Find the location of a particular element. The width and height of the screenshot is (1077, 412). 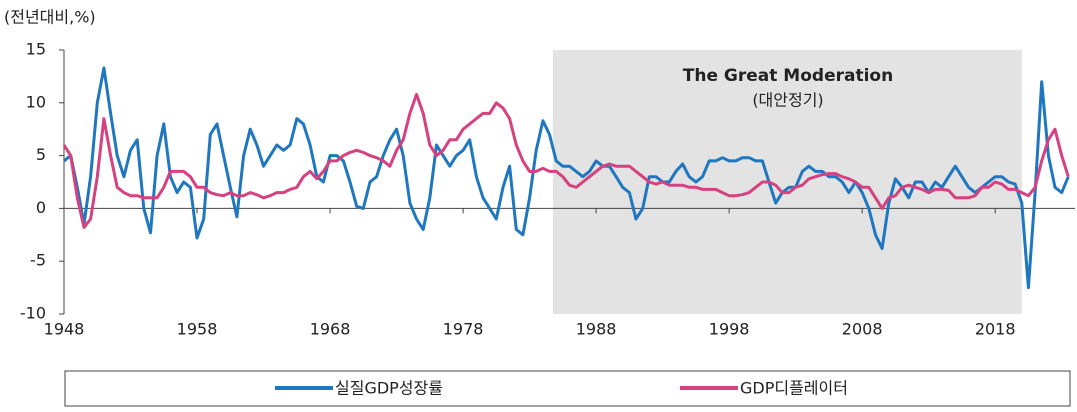

y-unit-label: (전년대비,%) is located at coordinates (50, 17).